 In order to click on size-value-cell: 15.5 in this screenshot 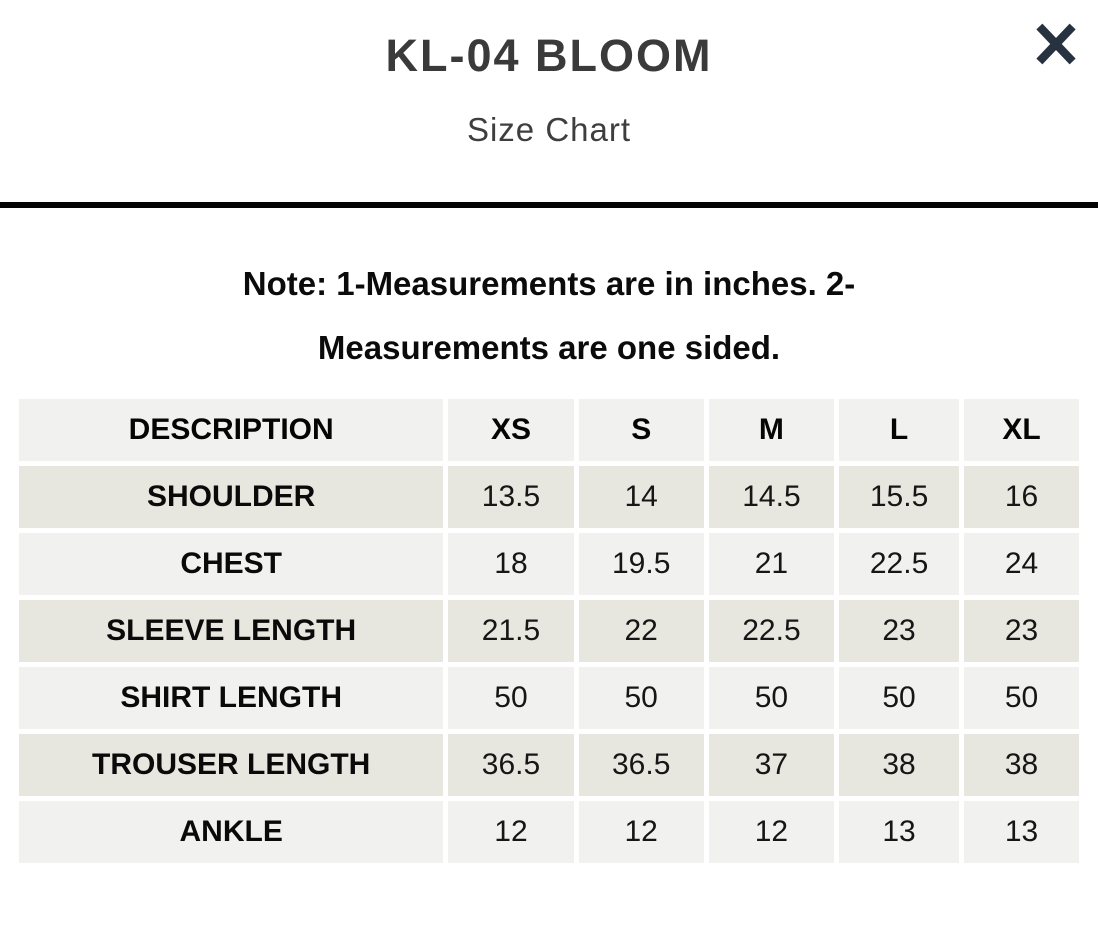, I will do `click(899, 497)`.